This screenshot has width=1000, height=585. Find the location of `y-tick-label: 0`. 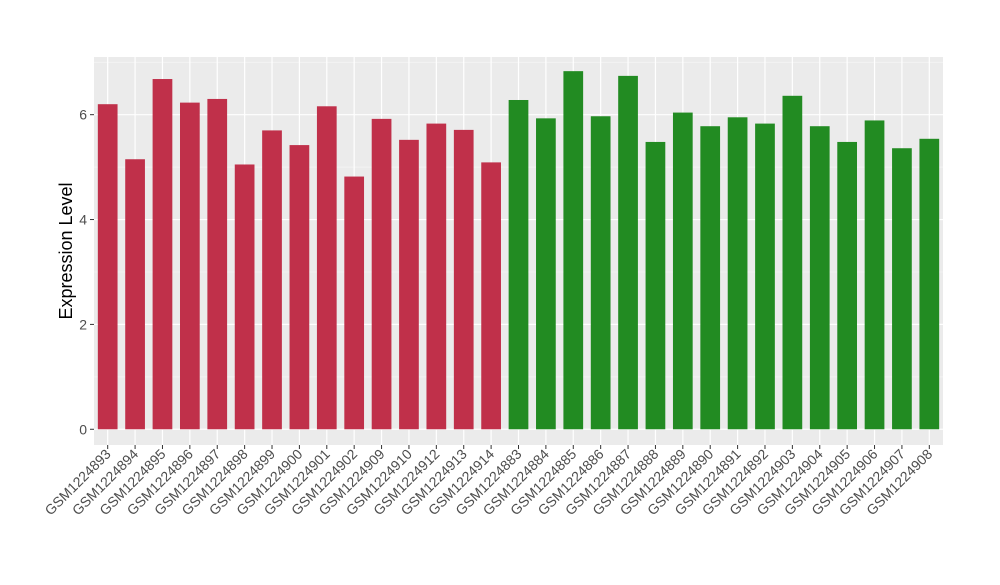

y-tick-label: 0 is located at coordinates (83, 429).